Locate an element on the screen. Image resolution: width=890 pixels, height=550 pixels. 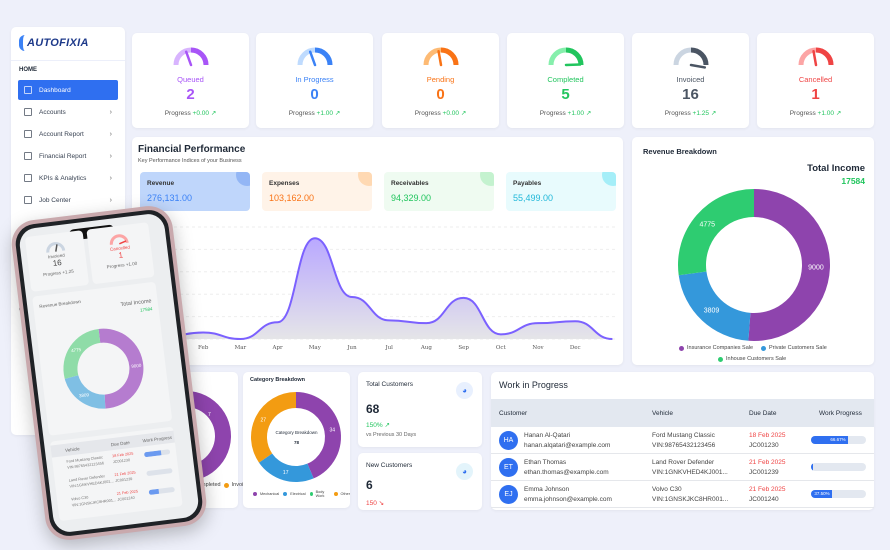
sidebar-item-job-center: Job Center › is located at coordinates (68, 200).